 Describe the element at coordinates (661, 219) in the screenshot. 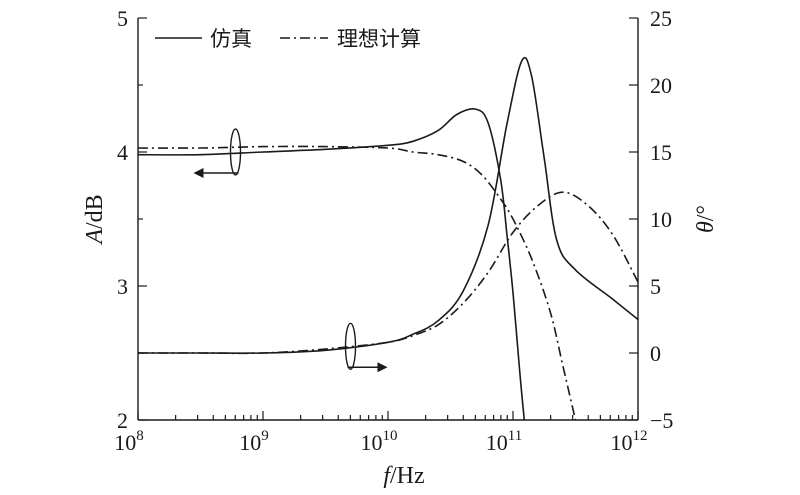

I see `y-right-tick-label: 10` at that location.